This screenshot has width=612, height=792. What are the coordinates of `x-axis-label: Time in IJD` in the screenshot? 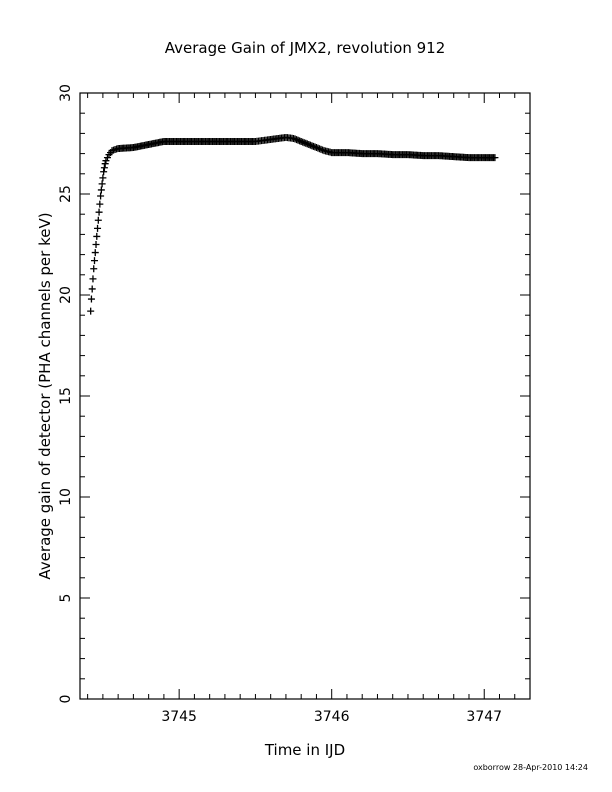 It's located at (304, 750).